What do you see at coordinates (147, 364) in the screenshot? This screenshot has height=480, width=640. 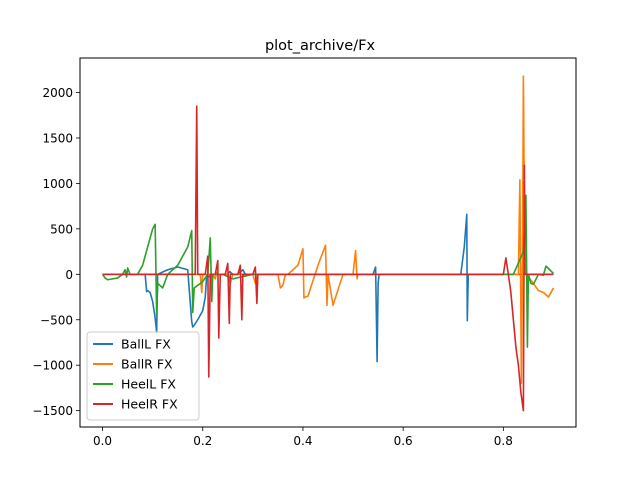 I see `legend-label-1: BallR FX` at bounding box center [147, 364].